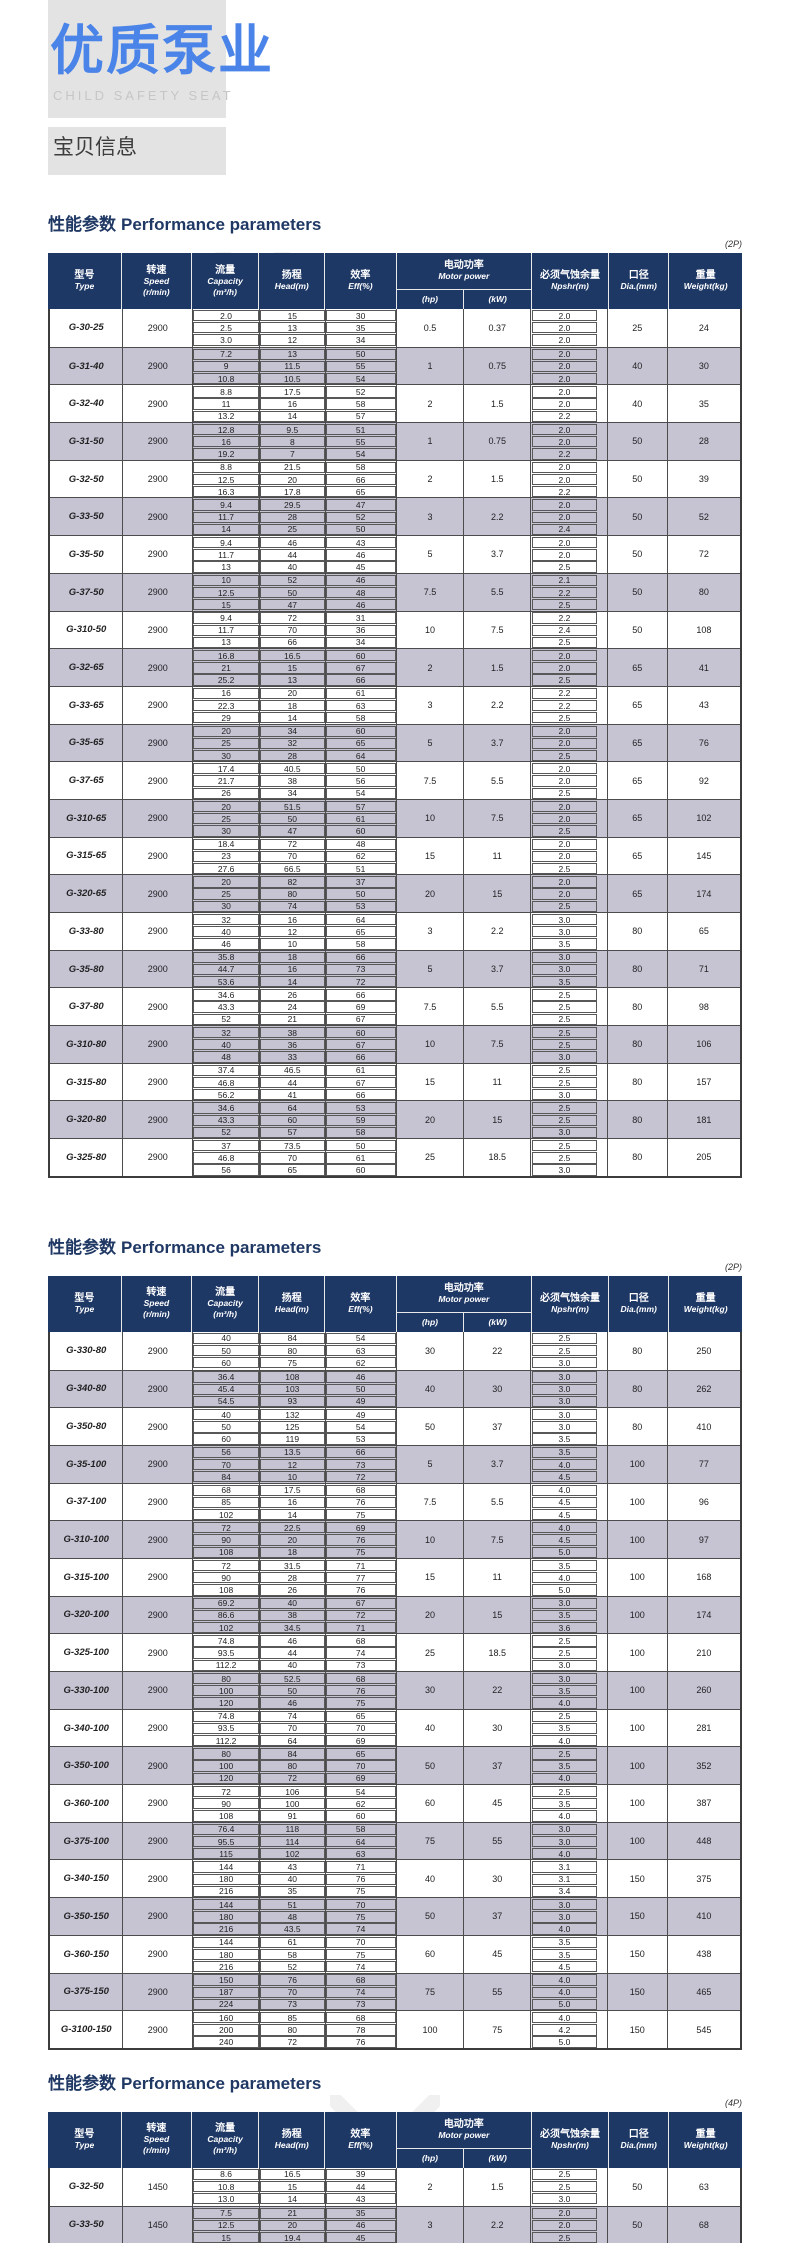 This screenshot has width=790, height=2243. Describe the element at coordinates (292, 705) in the screenshot. I see `head-cell: 20 18 14` at that location.